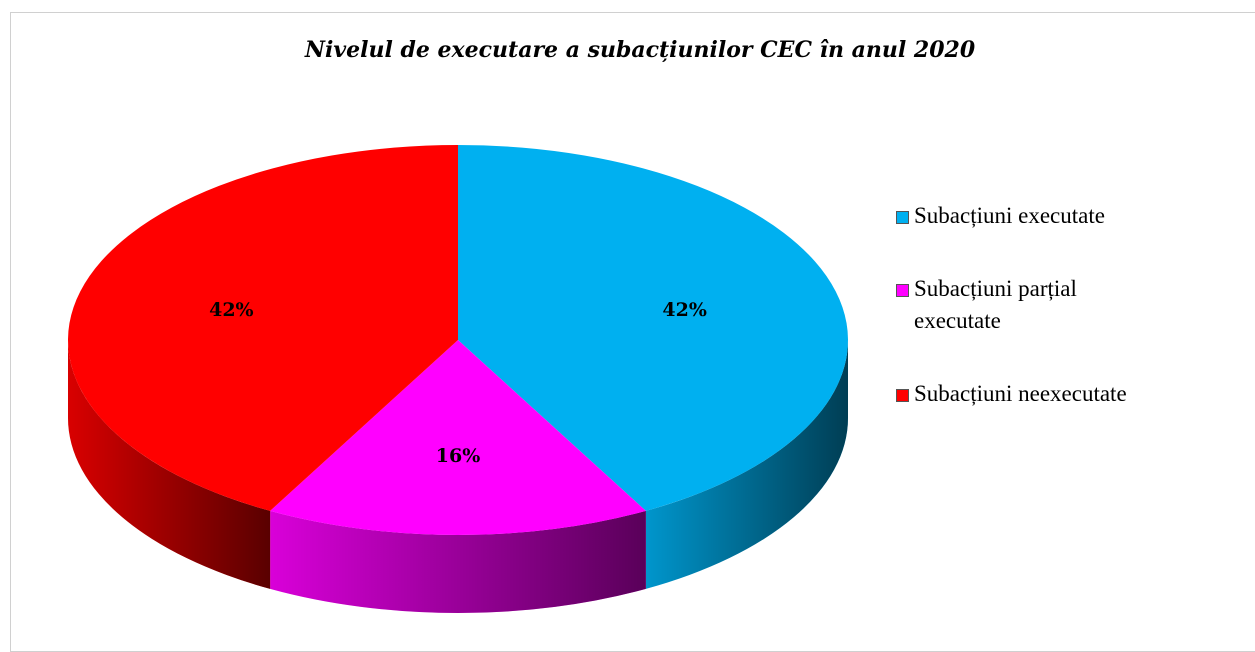 This screenshot has width=1255, height=652. What do you see at coordinates (1020, 393) in the screenshot?
I see `legend-label: Subacțiuni neexecutate` at bounding box center [1020, 393].